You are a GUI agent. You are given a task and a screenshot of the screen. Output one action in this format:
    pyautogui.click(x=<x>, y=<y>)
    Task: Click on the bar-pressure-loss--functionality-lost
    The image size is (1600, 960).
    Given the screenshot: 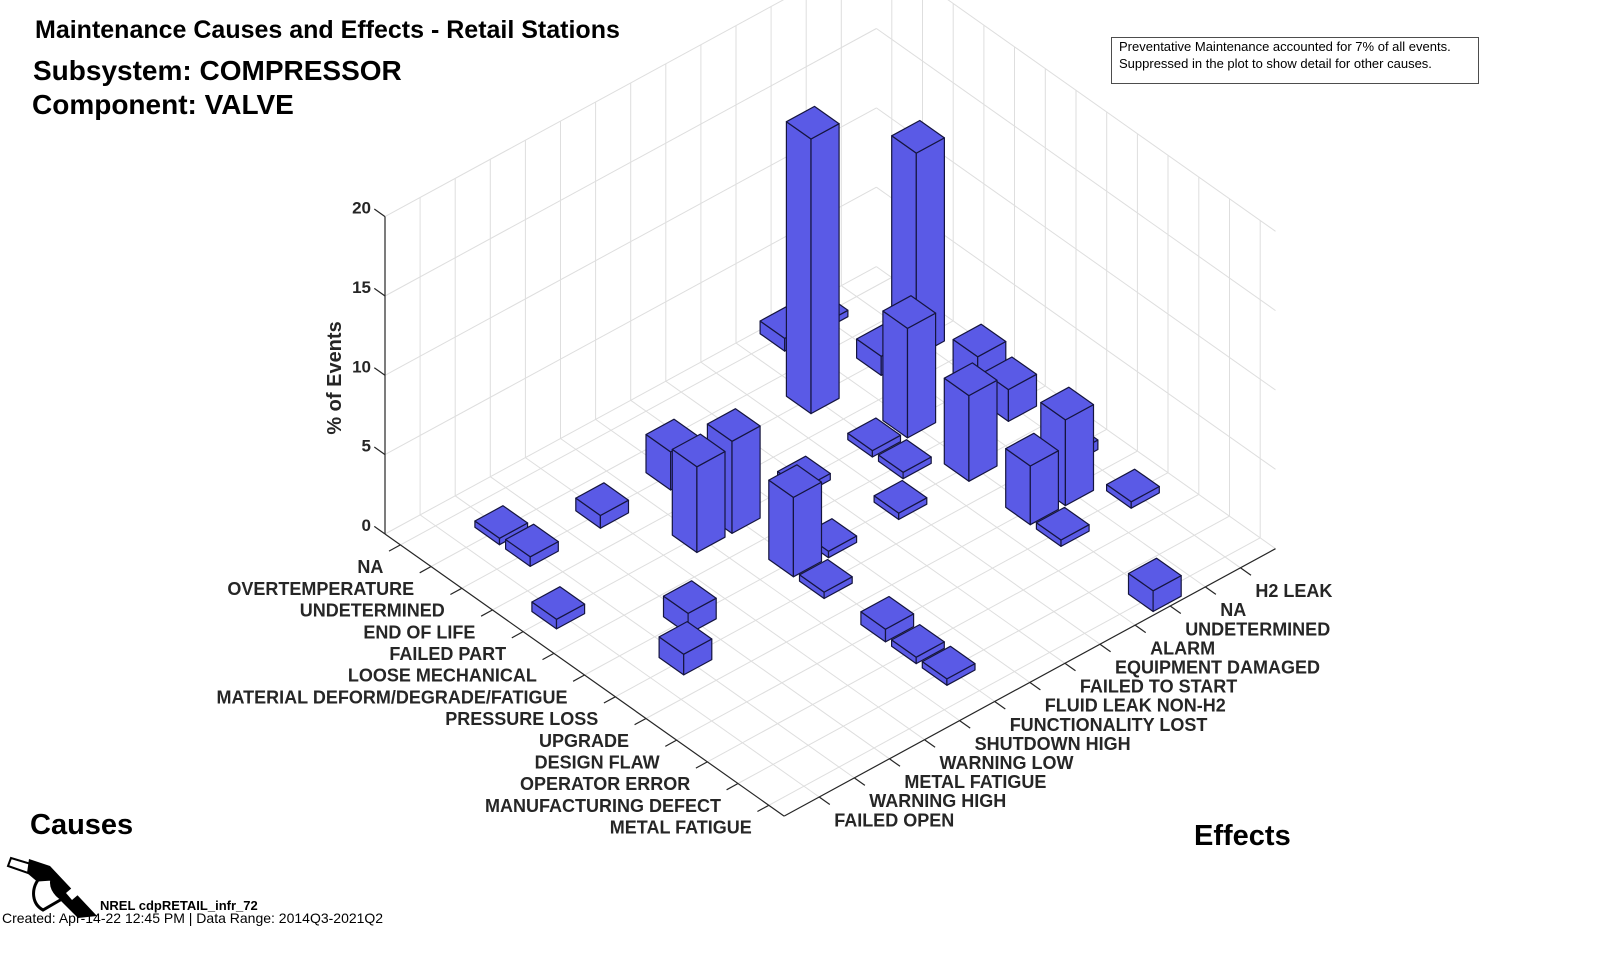 What is the action you would take?
    pyautogui.click(x=825, y=579)
    